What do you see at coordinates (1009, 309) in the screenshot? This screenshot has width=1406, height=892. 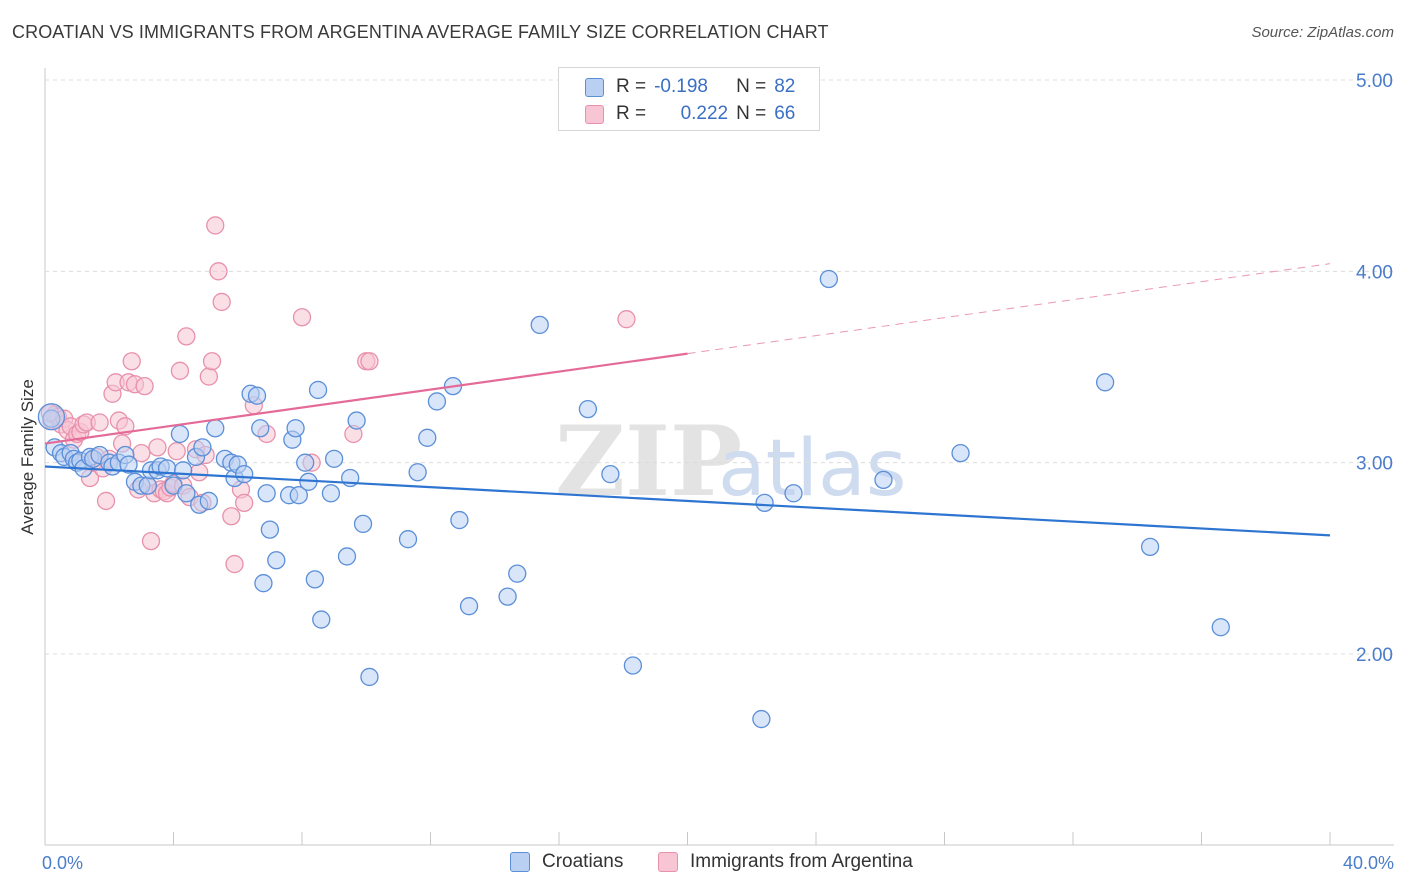 I see `trend-line-argentina-extrapolated` at bounding box center [1009, 309].